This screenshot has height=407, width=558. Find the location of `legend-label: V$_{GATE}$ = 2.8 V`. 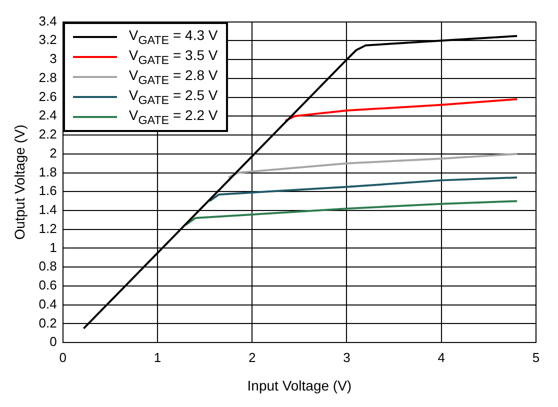

legend-label: V$_{GATE}$ = 2.8 V is located at coordinates (173, 76).